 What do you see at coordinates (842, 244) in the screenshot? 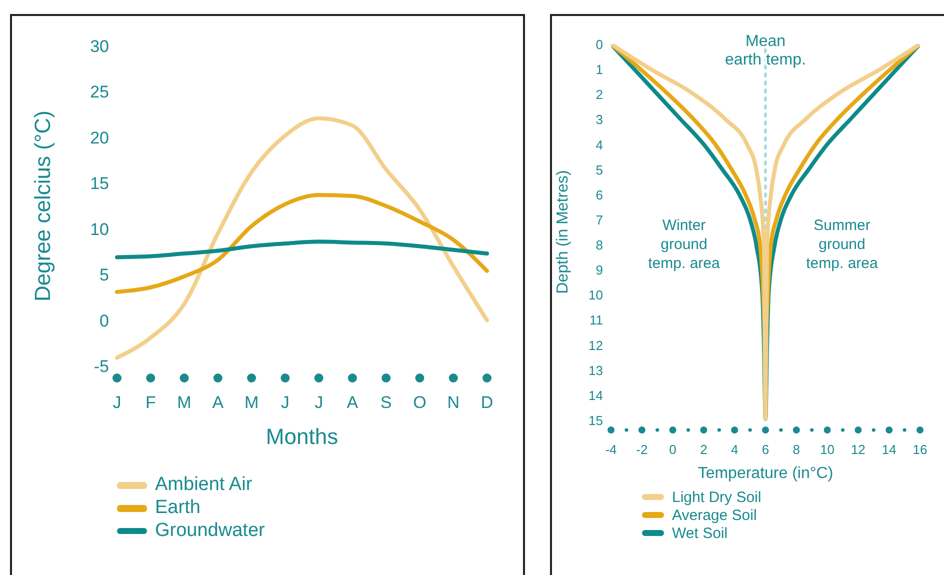
I see `annotation: Summer ground temp. area` at bounding box center [842, 244].